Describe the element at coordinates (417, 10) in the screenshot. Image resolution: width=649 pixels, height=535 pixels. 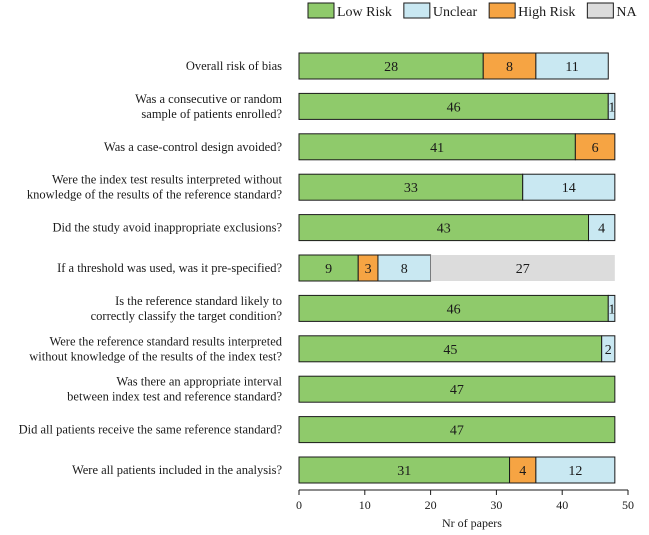
I see `legend-swatch-unclear` at that location.